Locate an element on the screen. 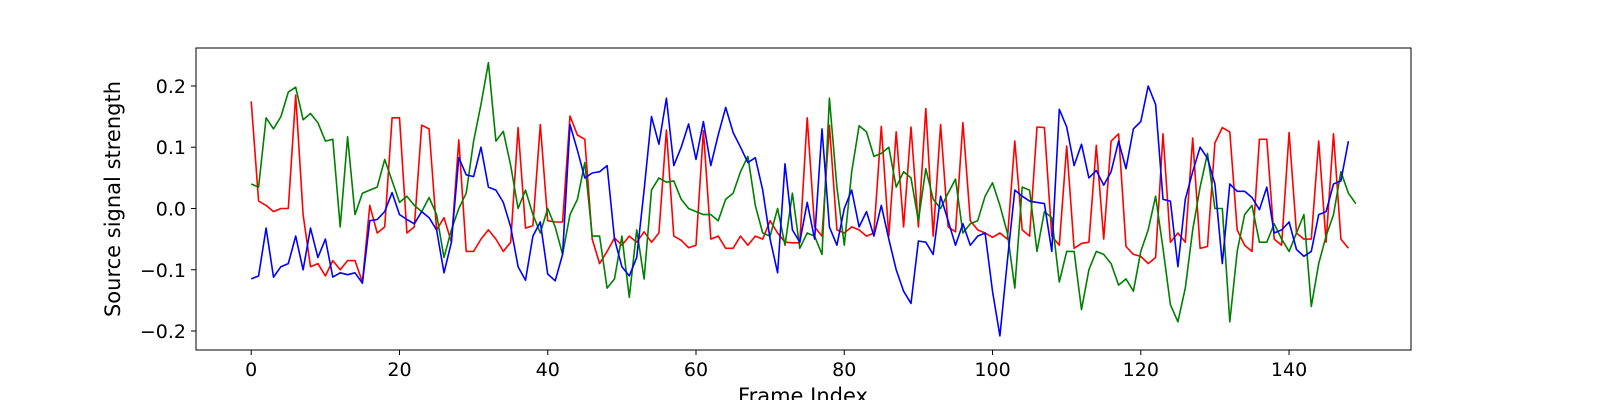  y-axis-label: Source signal strength is located at coordinates (113, 199).